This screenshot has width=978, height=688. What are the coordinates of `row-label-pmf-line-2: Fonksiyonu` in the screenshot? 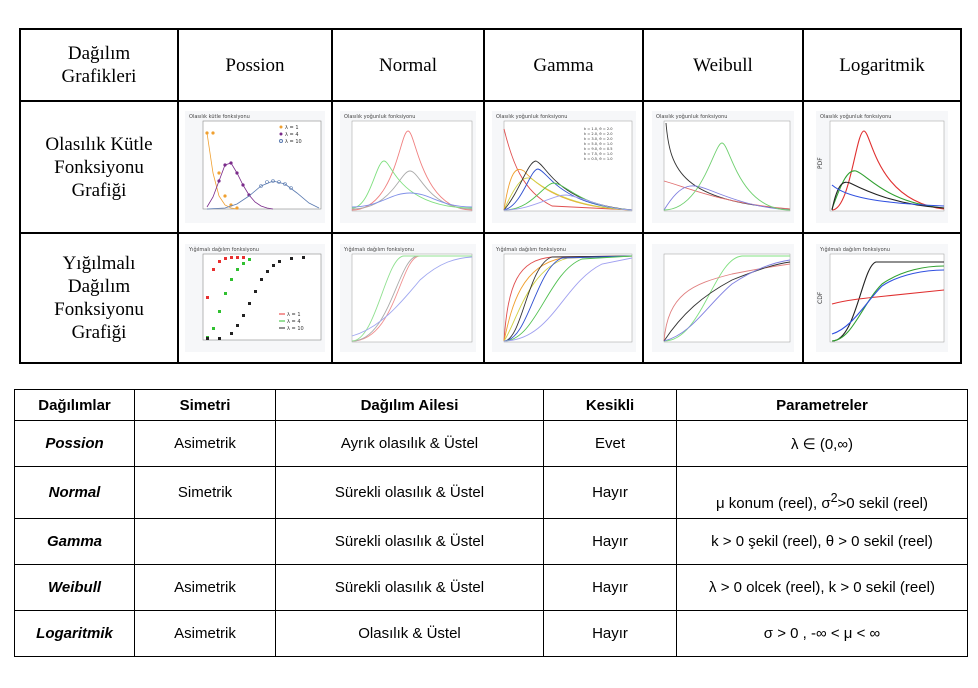 It's located at (99, 167).